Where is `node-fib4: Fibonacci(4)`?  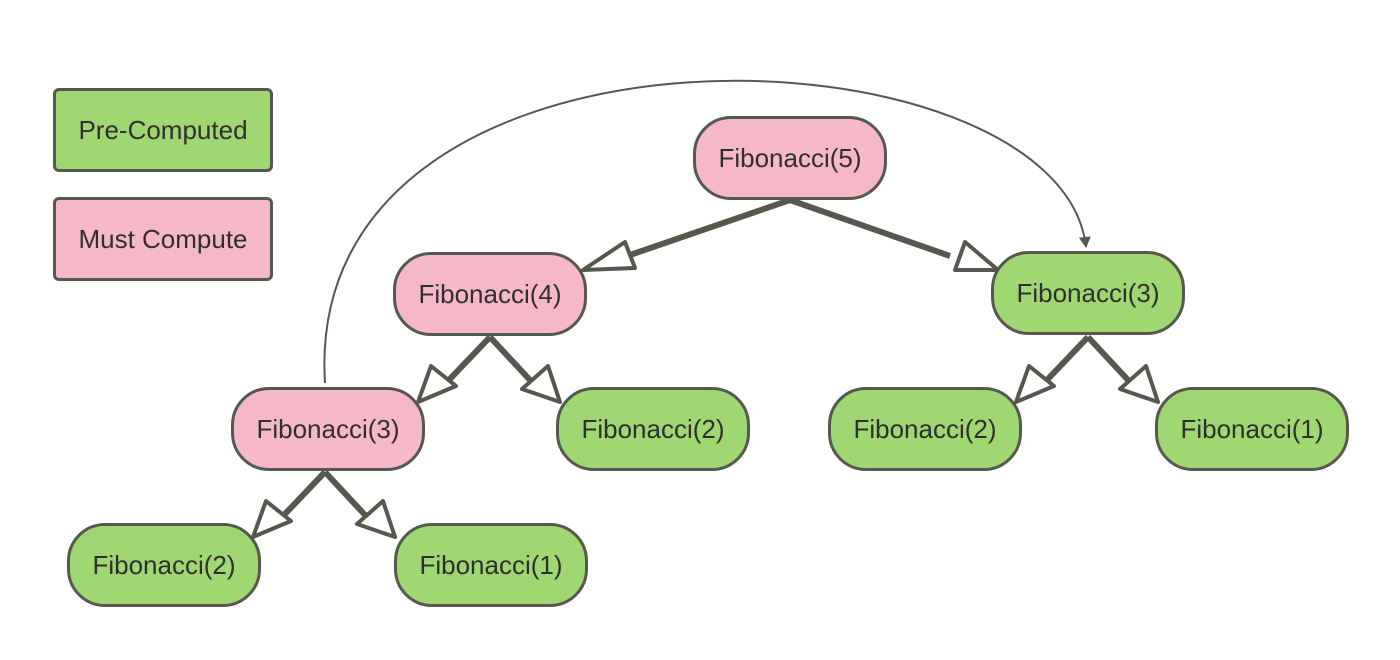
node-fib4: Fibonacci(4) is located at coordinates (490, 294).